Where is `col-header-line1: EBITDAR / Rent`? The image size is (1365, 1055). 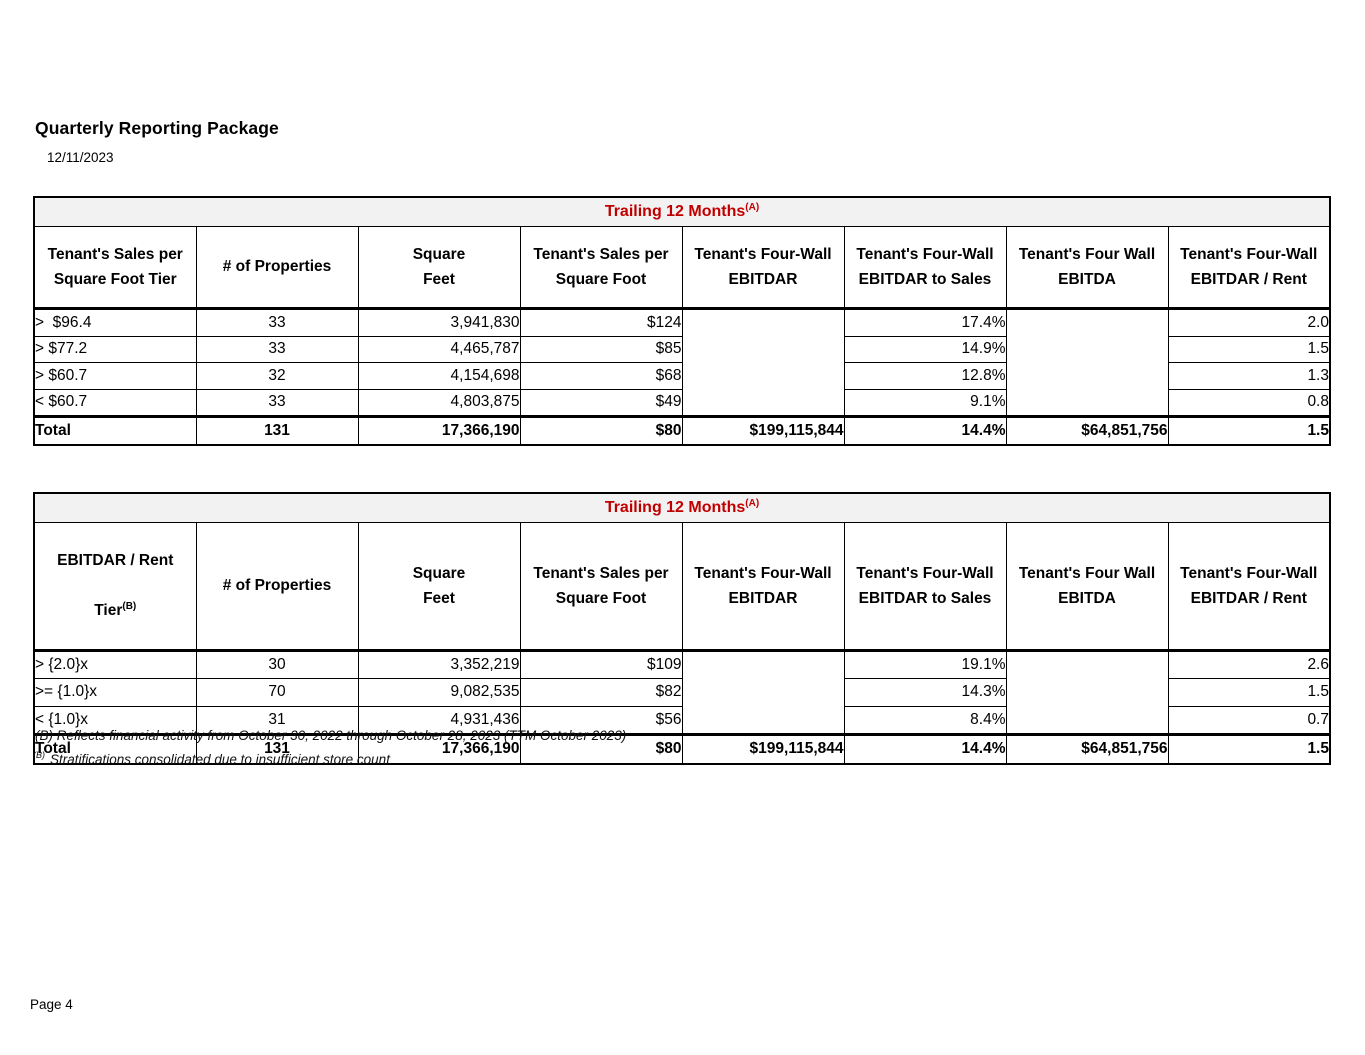 col-header-line1: EBITDAR / Rent is located at coordinates (115, 561).